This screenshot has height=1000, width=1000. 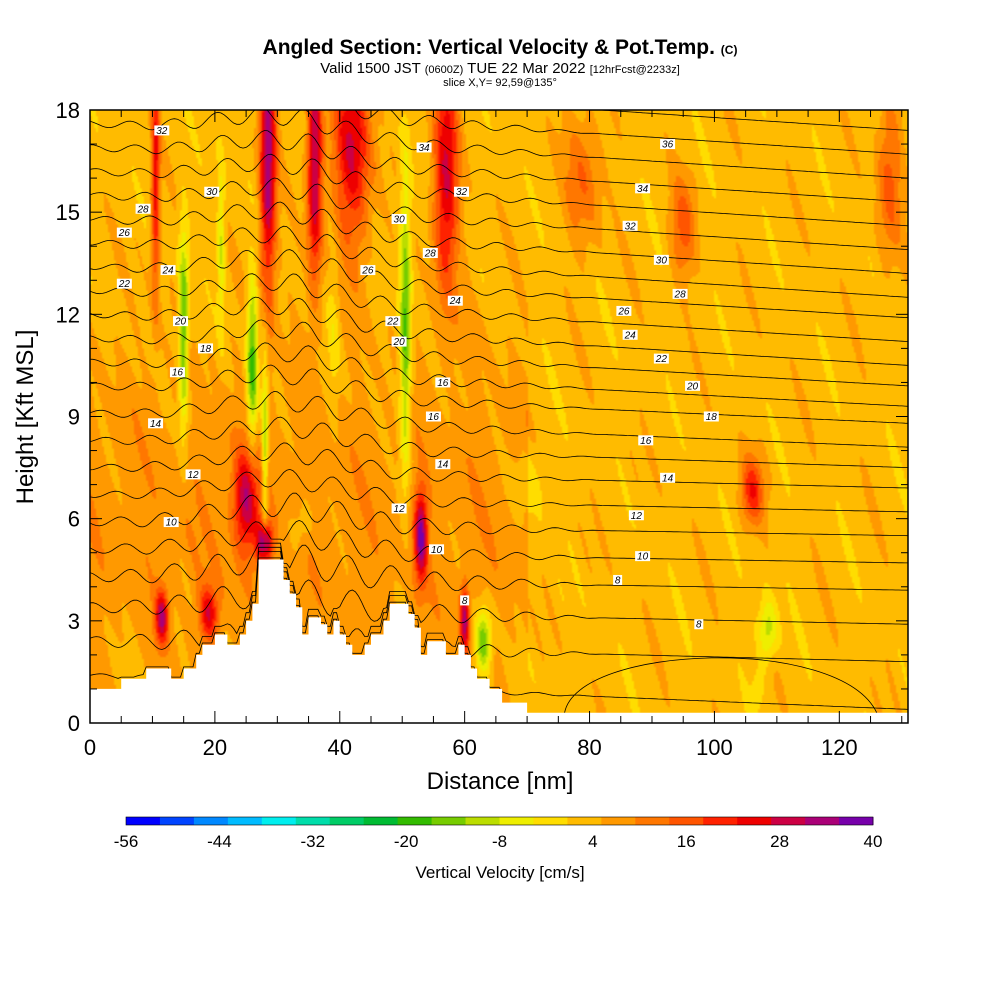 I want to click on colorbar: -56 -44 -32 -20 -8 4 16 28 40, so click(x=498, y=833).